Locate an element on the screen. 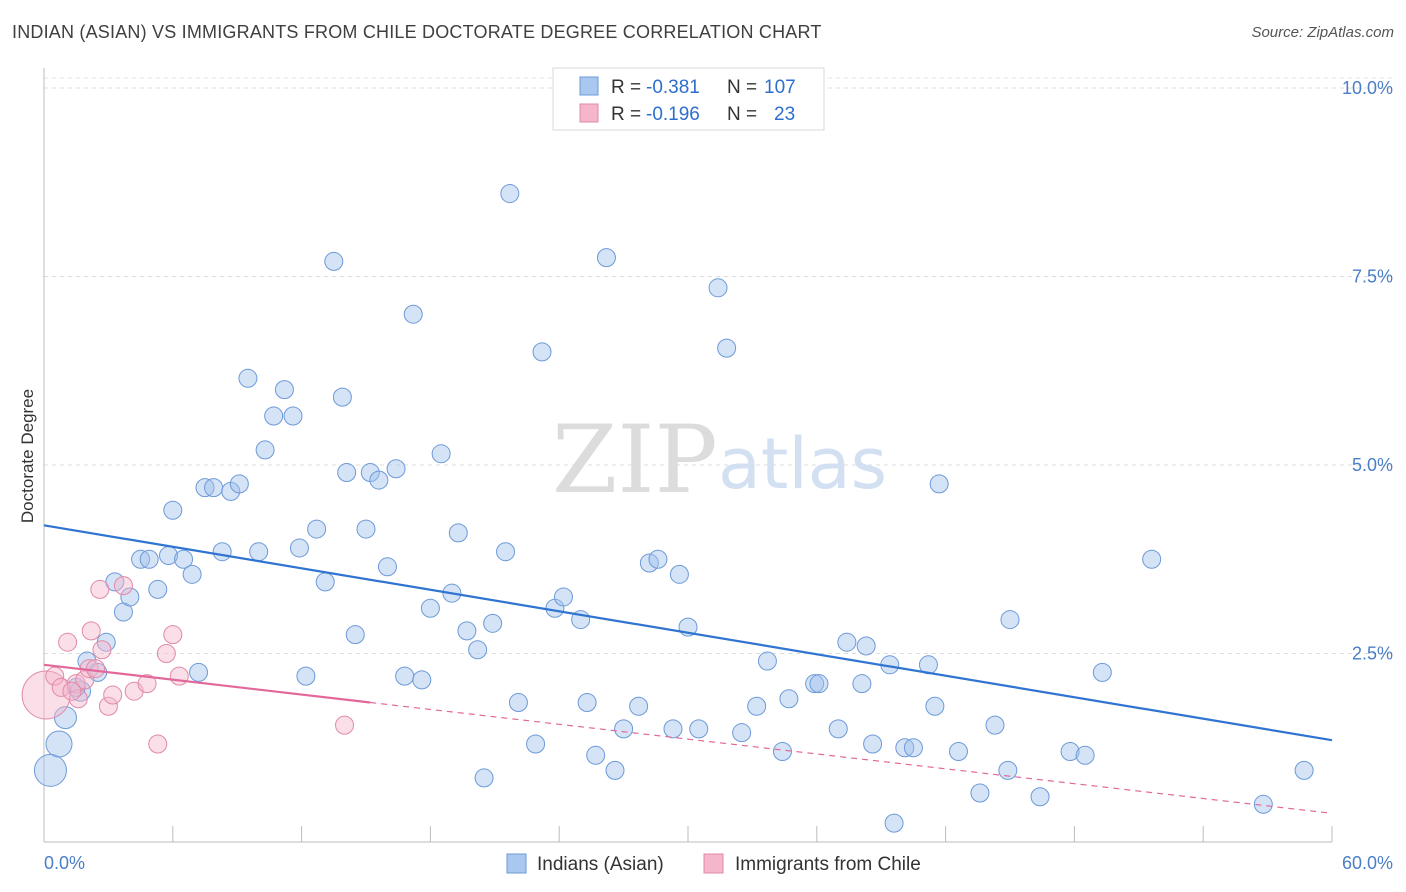 The width and height of the screenshot is (1406, 892). x-tick-label-min: 0.0% is located at coordinates (64, 863).